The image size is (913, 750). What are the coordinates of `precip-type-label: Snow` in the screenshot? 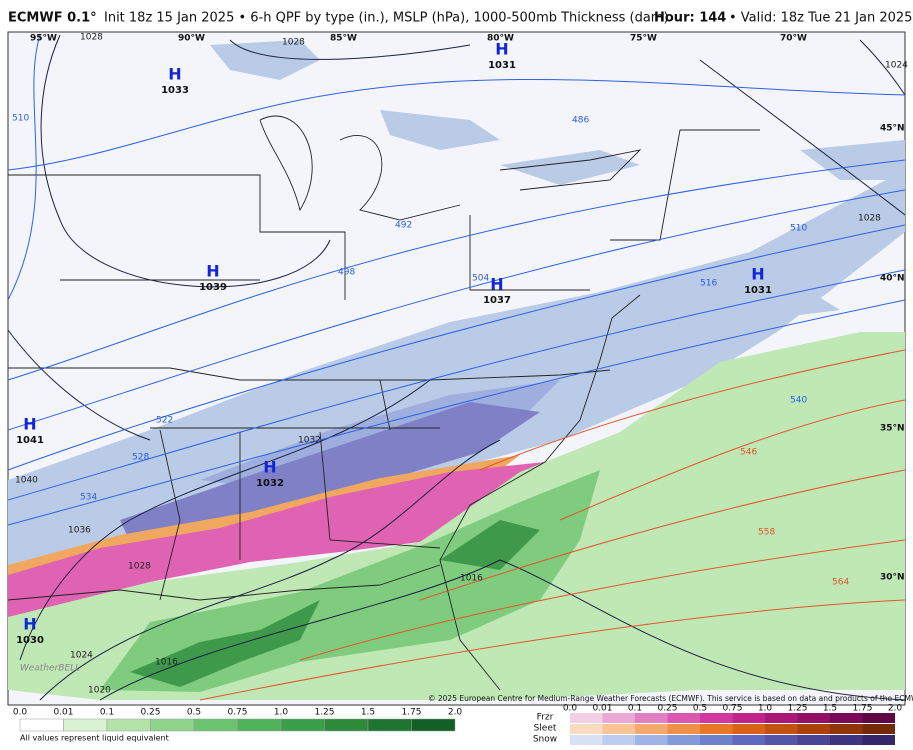 It's located at (545, 740).